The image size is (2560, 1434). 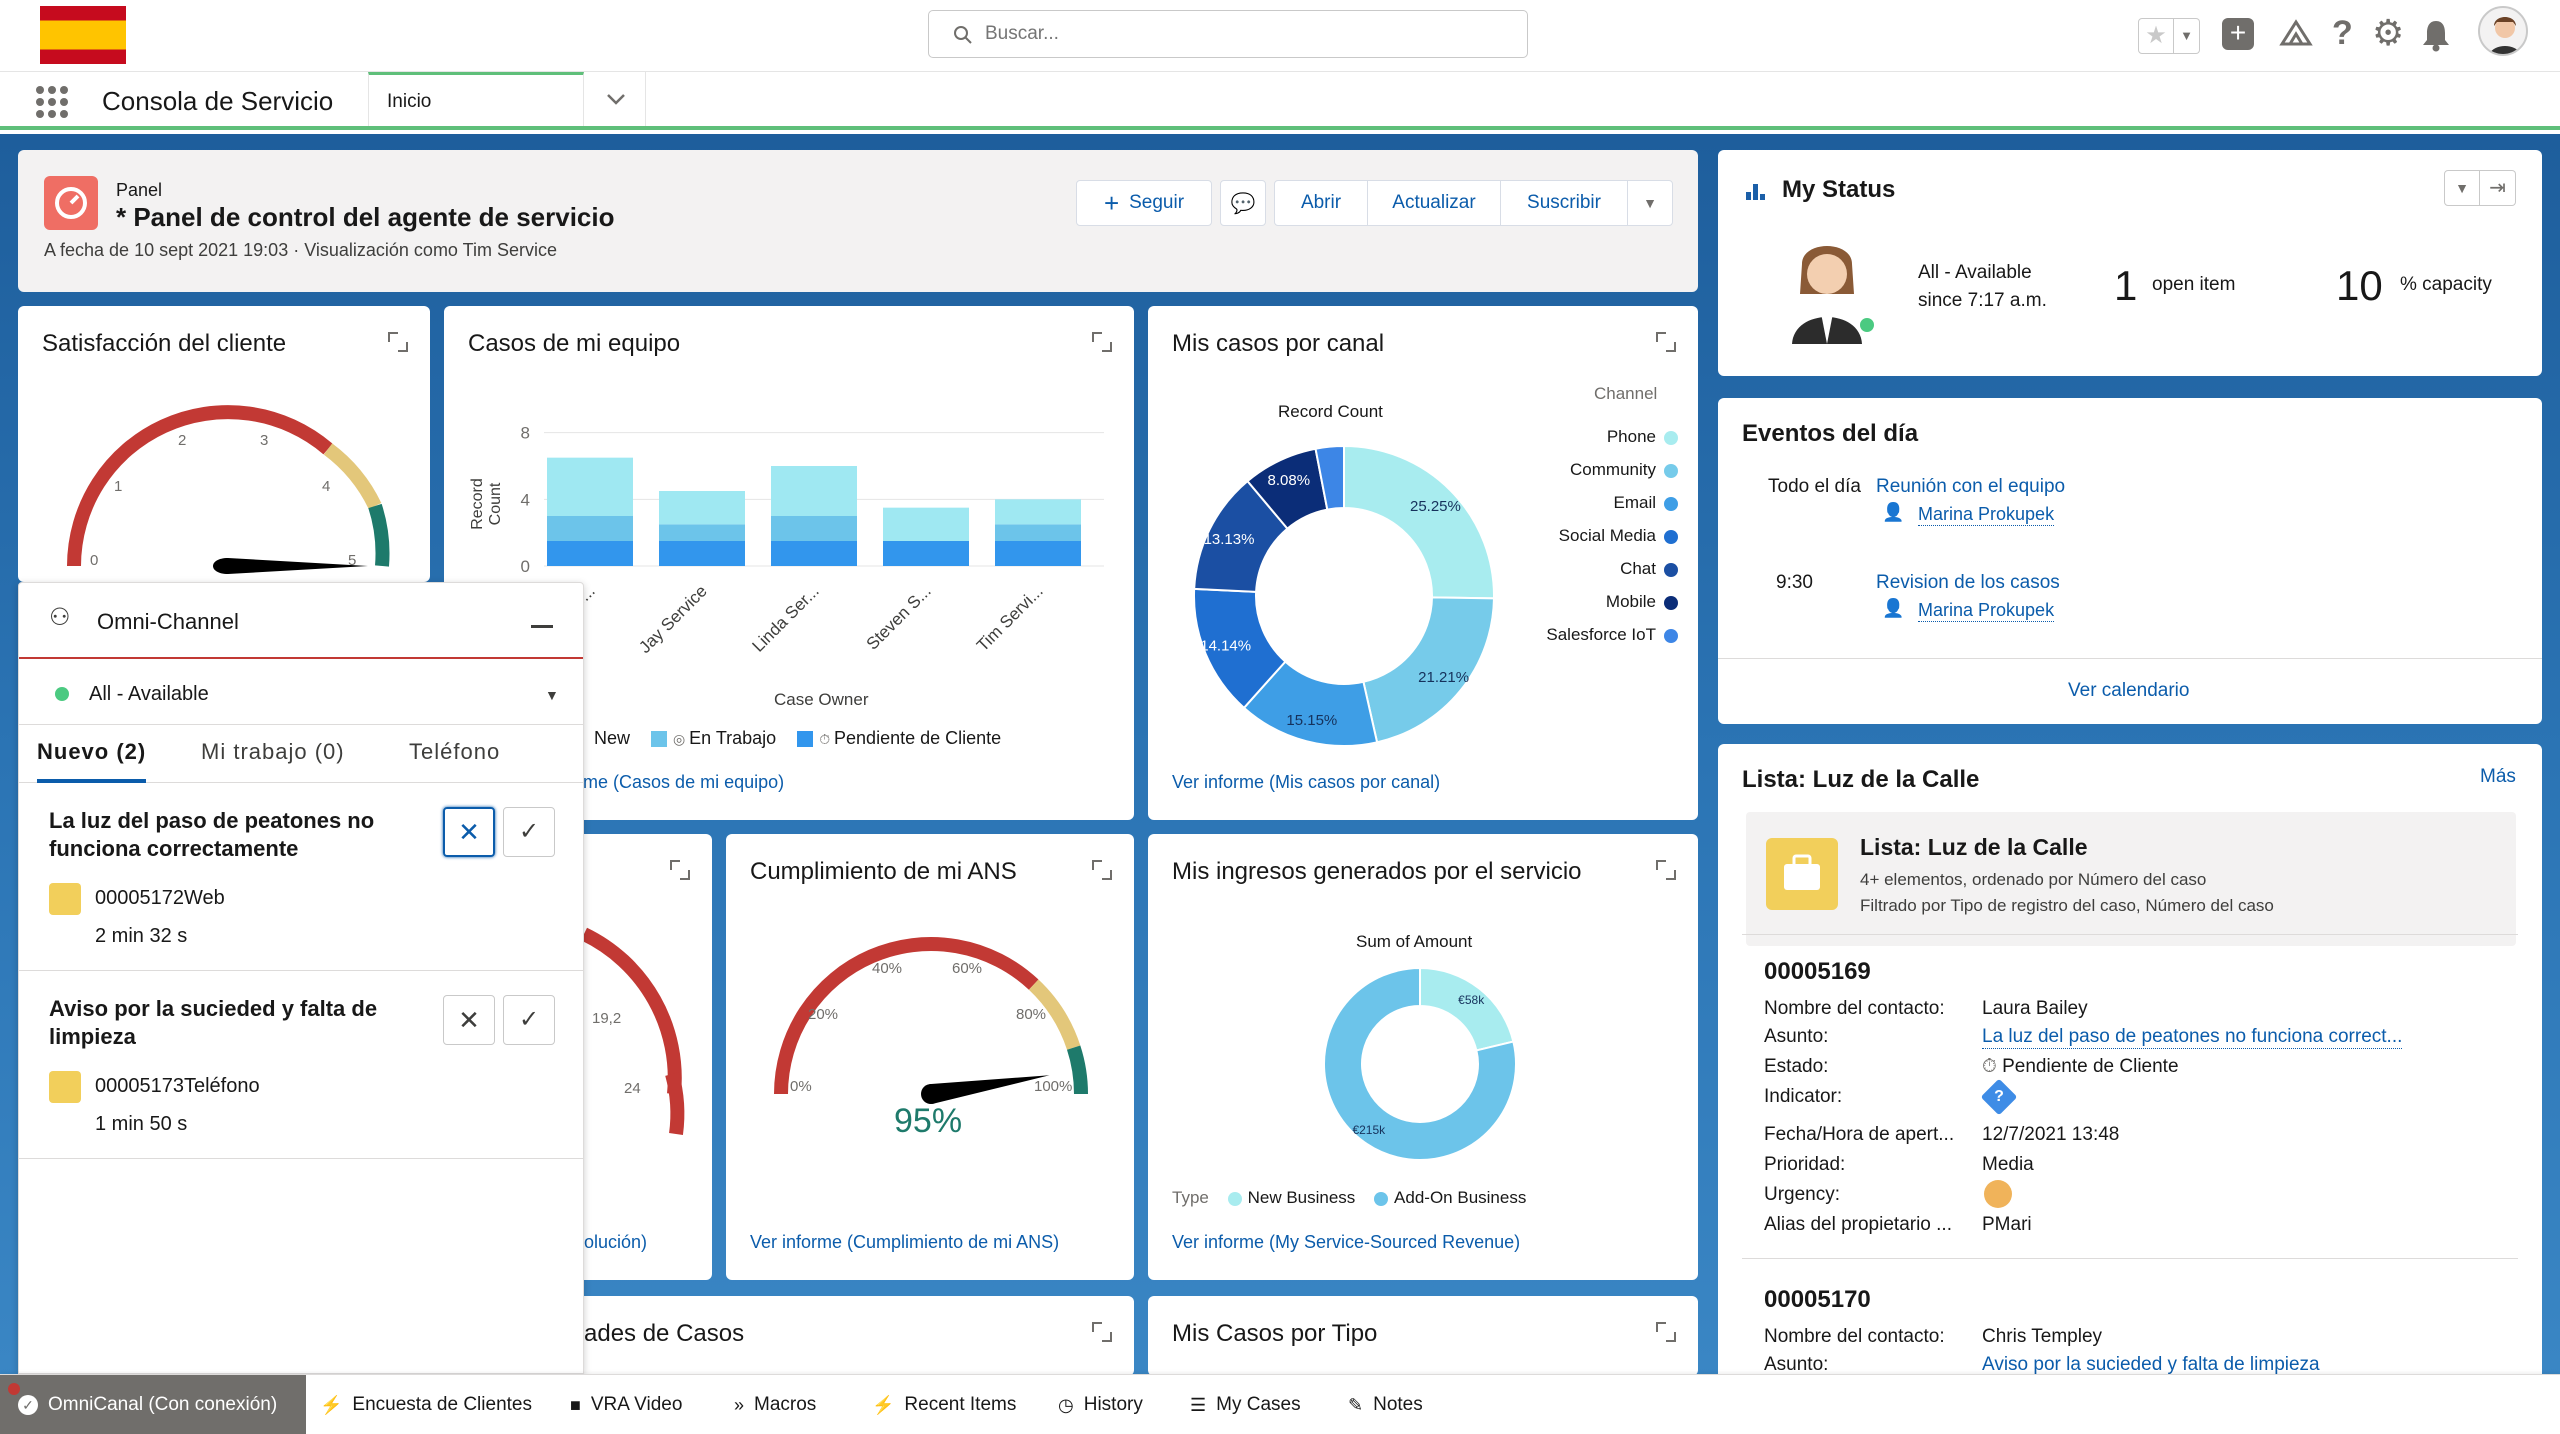 What do you see at coordinates (1650, 203) in the screenshot?
I see `more-actions-chevron-icon: ▼` at bounding box center [1650, 203].